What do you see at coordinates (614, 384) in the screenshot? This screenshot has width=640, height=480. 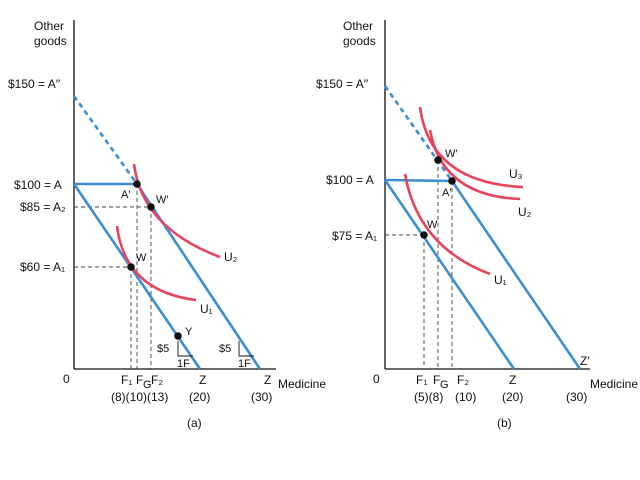 I see `panel-b-x-title: Medicine` at bounding box center [614, 384].